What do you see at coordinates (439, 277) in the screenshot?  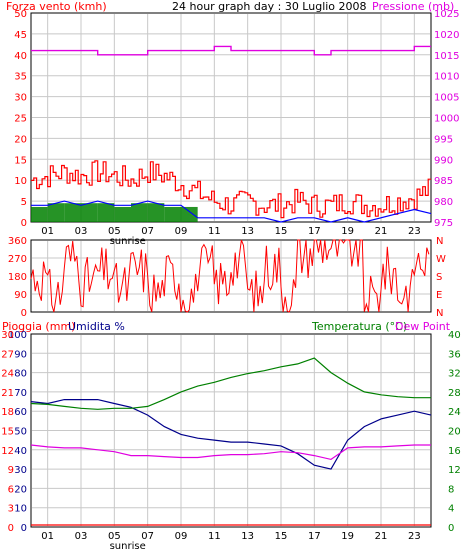 I see `compass-tick-label: S` at bounding box center [439, 277].